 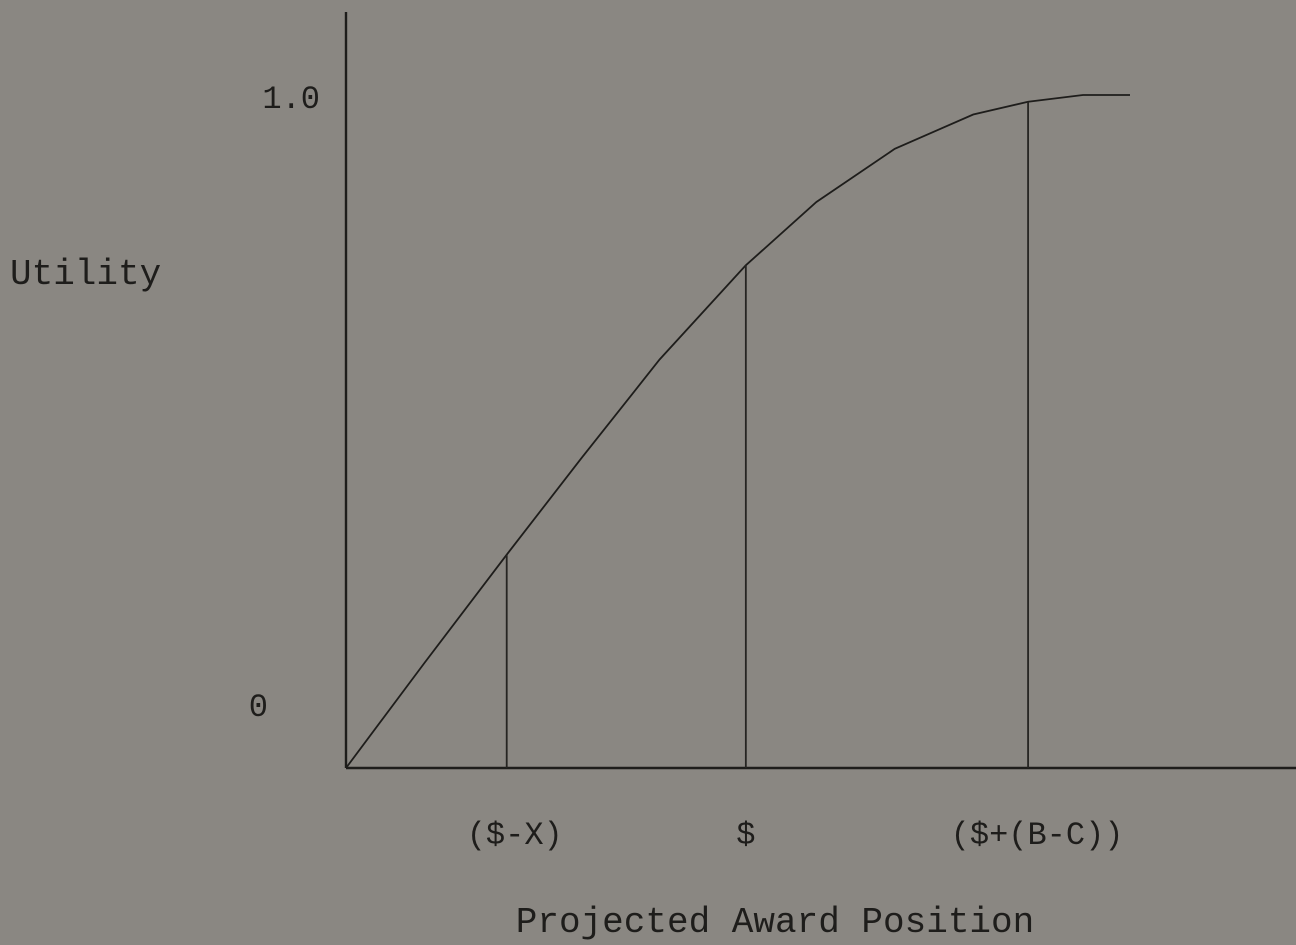 What do you see at coordinates (291, 99) in the screenshot?
I see `y-tick-label-1: 1.0` at bounding box center [291, 99].